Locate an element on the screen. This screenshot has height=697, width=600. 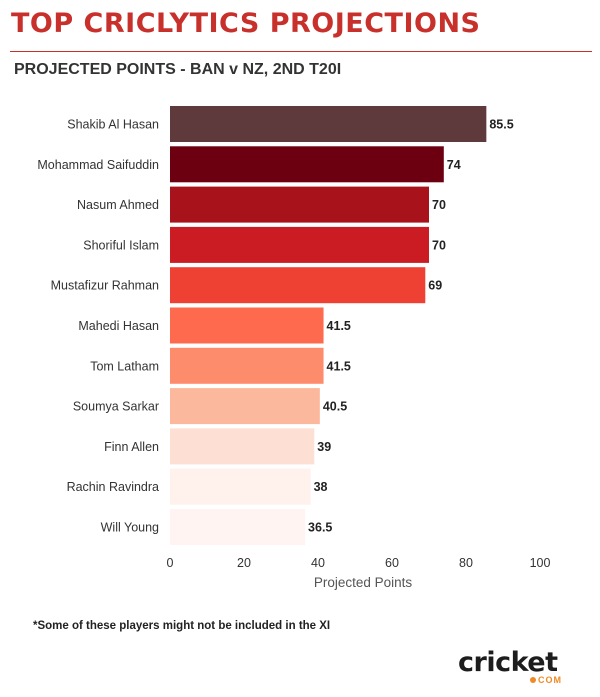
x-tick-label: 20 is located at coordinates (244, 563).